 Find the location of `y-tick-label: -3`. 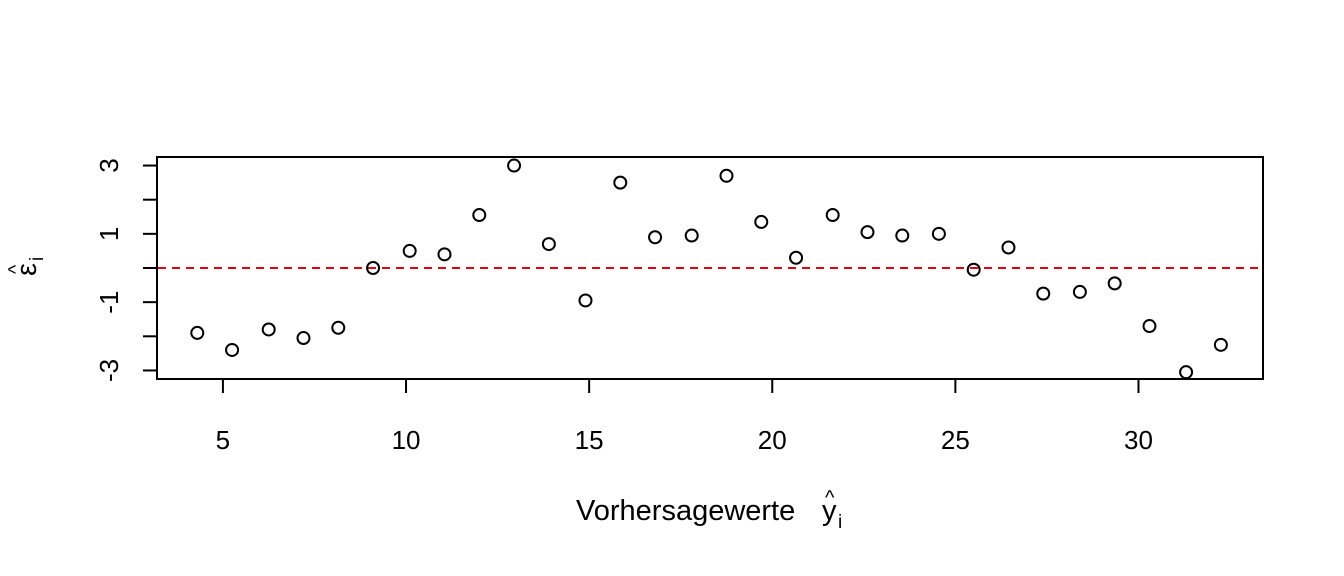

y-tick-label: -3 is located at coordinates (109, 370).